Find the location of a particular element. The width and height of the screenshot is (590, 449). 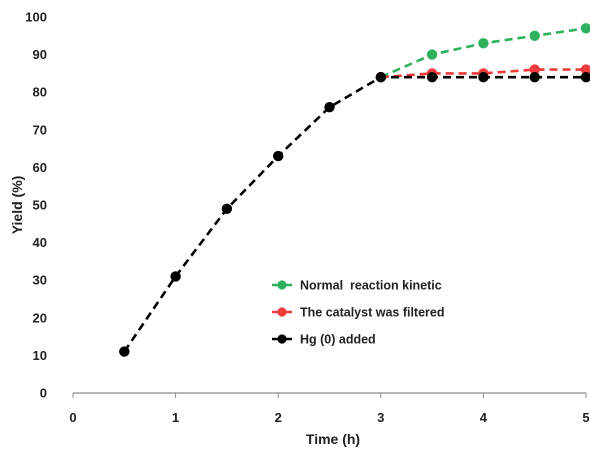

y-tick-label: 10 is located at coordinates (40, 355).